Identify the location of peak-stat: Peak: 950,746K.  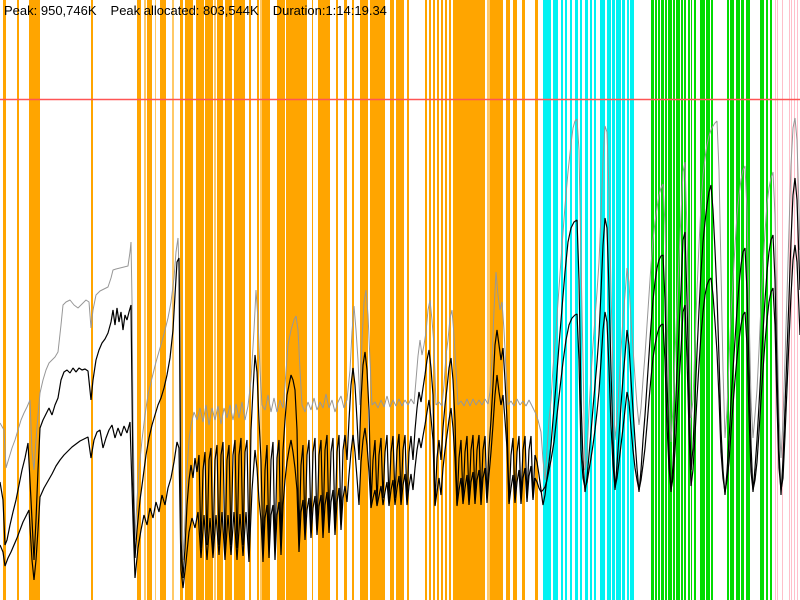
(50, 10).